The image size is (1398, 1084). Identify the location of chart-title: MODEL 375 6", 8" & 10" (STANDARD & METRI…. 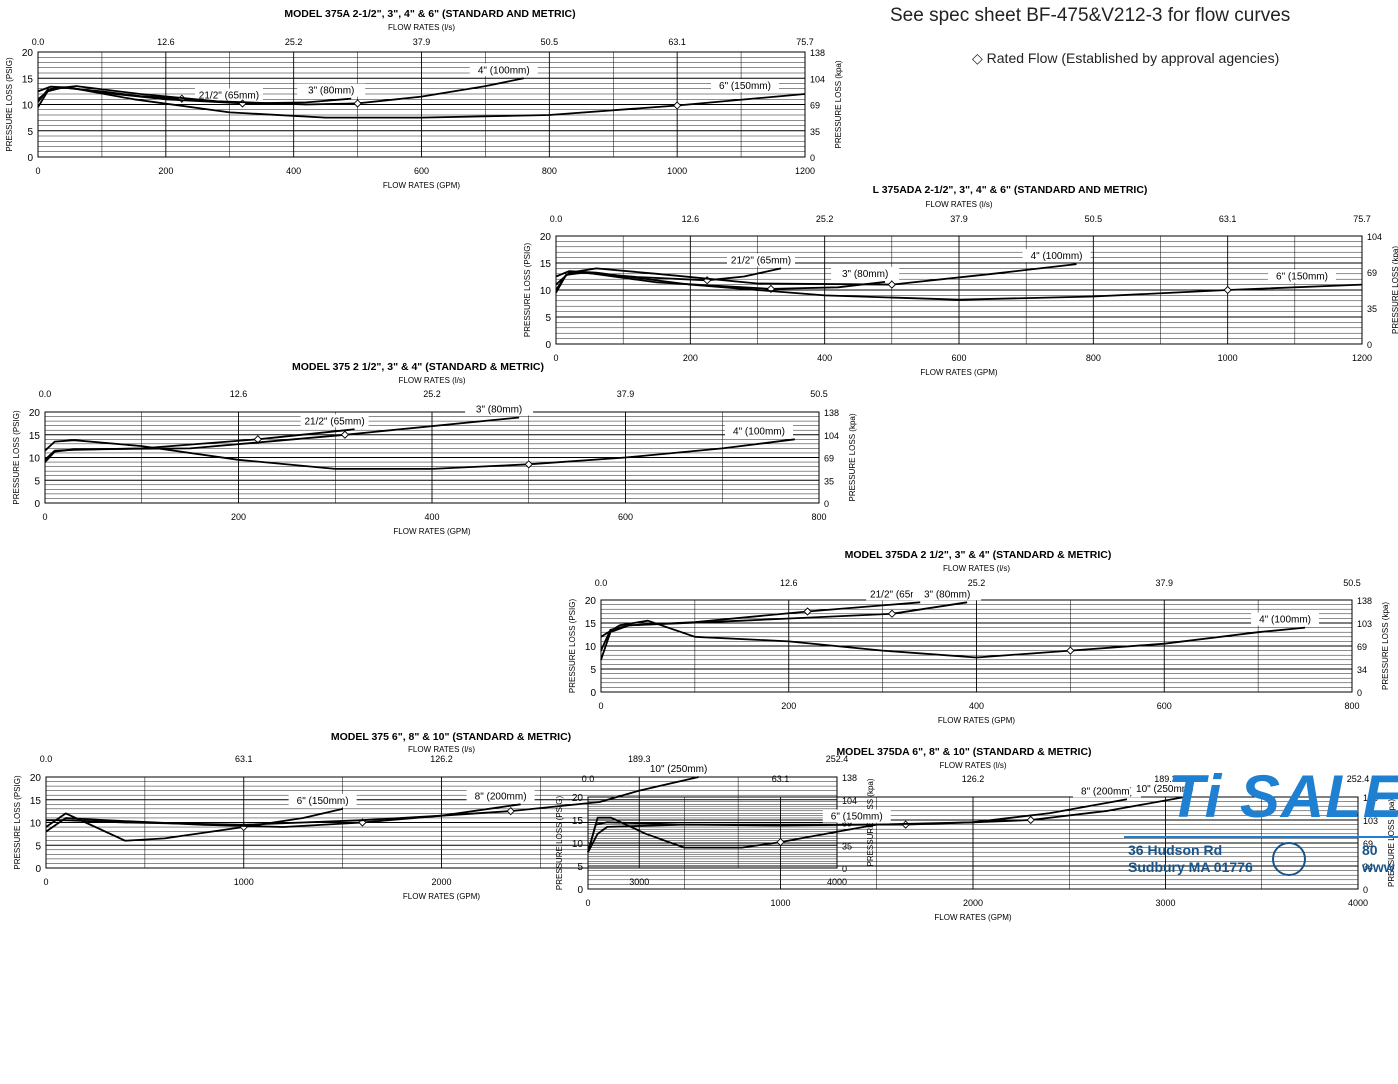
(451, 737).